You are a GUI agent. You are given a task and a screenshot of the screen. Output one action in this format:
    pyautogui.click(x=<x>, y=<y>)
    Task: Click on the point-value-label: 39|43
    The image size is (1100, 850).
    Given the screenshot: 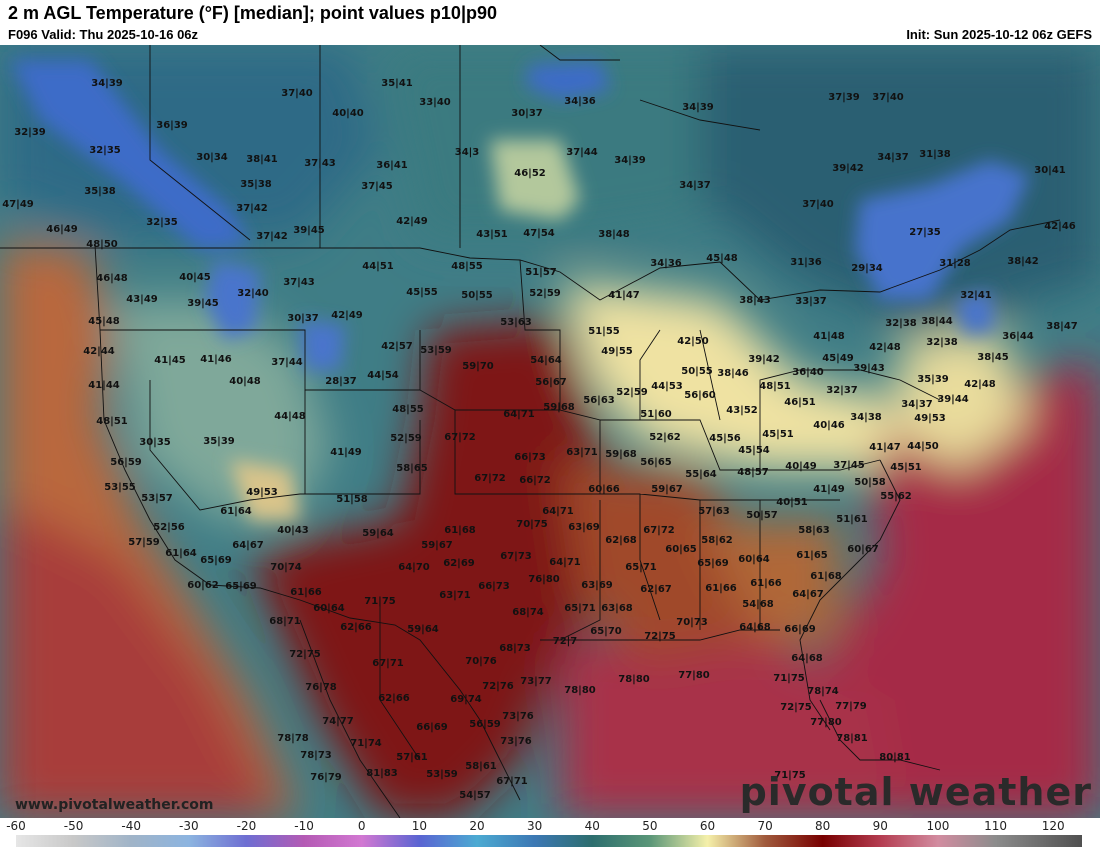 What is the action you would take?
    pyautogui.click(x=869, y=368)
    